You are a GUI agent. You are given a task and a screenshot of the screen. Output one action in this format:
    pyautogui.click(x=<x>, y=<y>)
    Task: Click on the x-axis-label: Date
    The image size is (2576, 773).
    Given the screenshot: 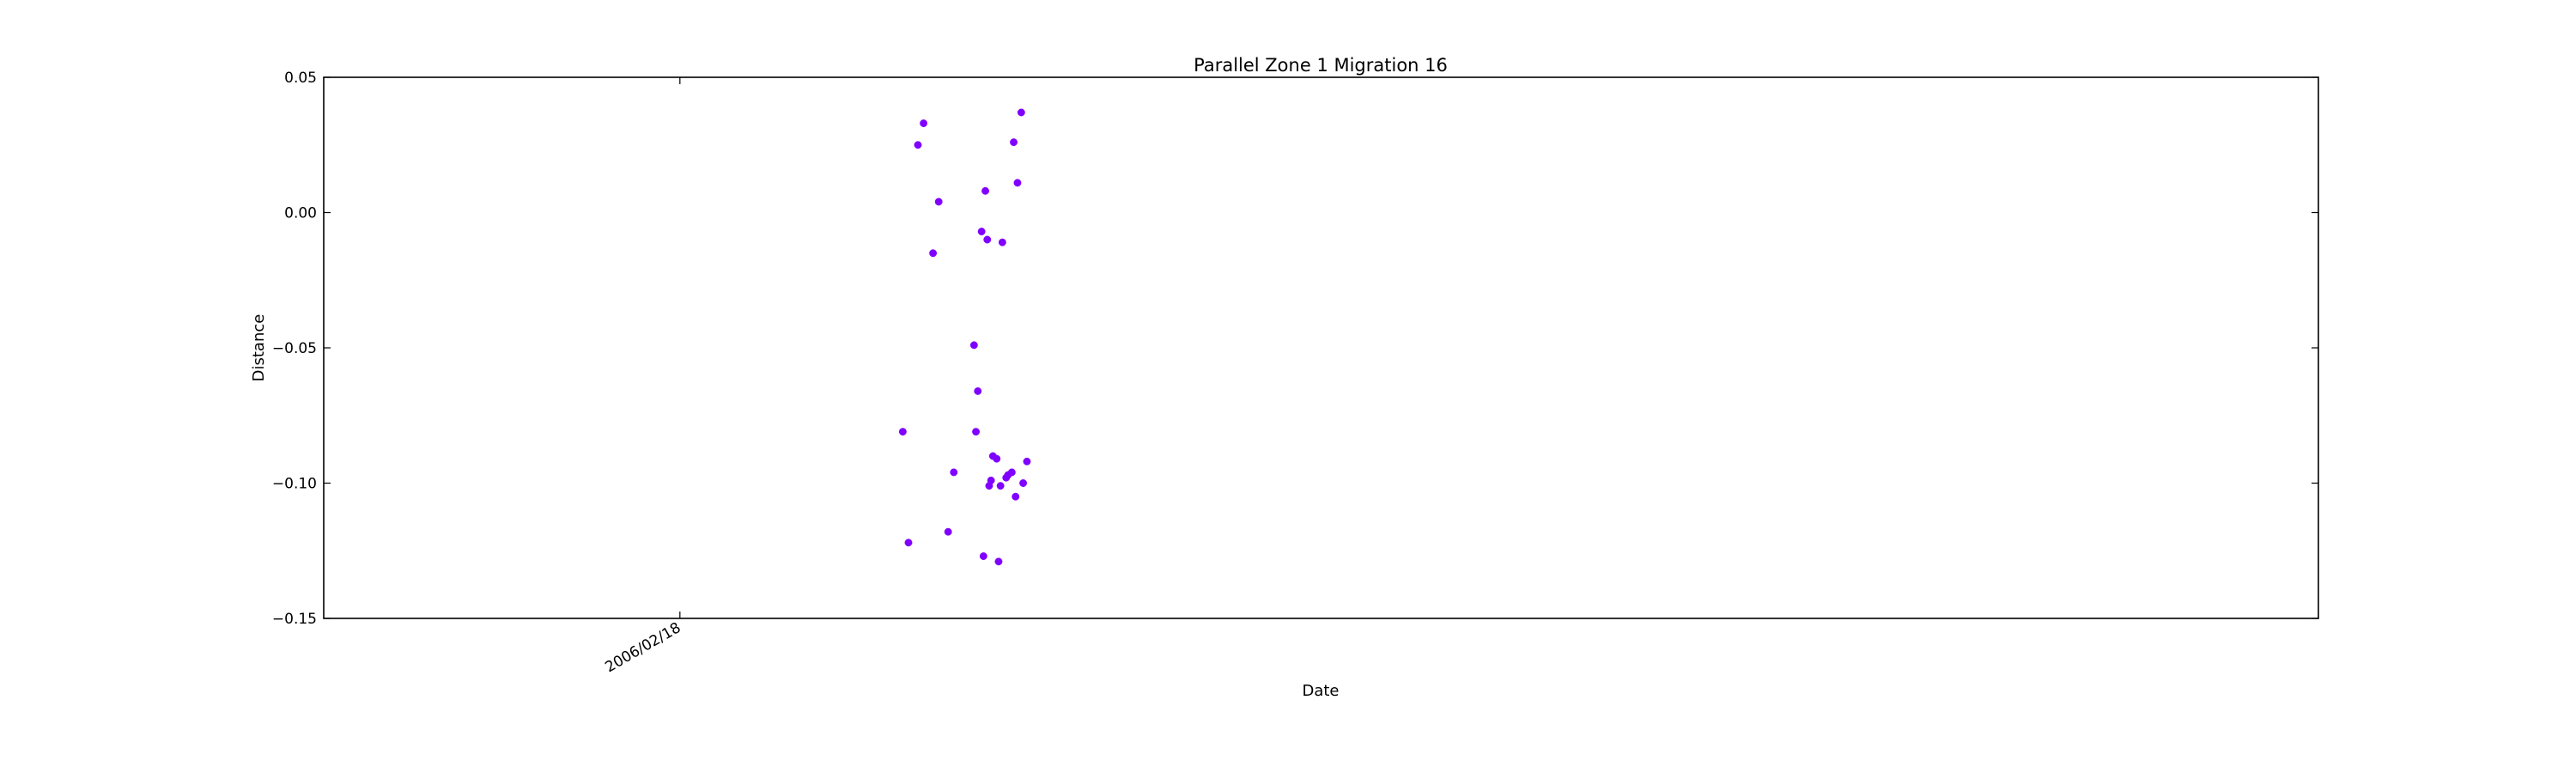 What is the action you would take?
    pyautogui.click(x=1320, y=691)
    